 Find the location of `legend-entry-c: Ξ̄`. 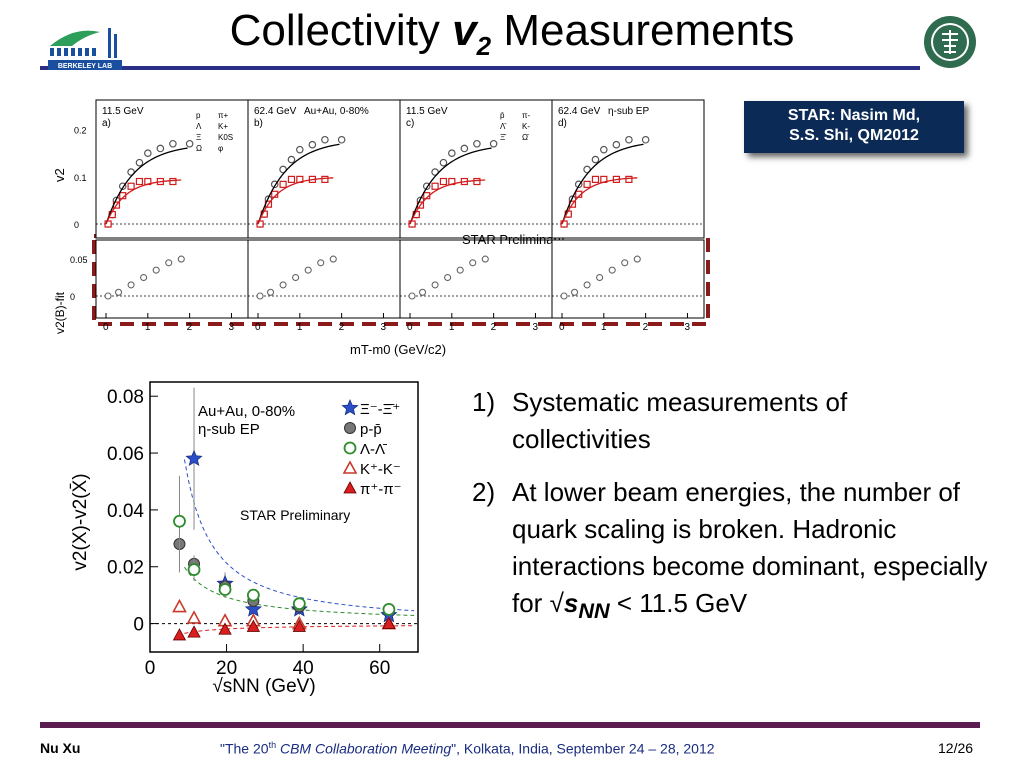

legend-entry-c: Ξ̄ is located at coordinates (503, 137).